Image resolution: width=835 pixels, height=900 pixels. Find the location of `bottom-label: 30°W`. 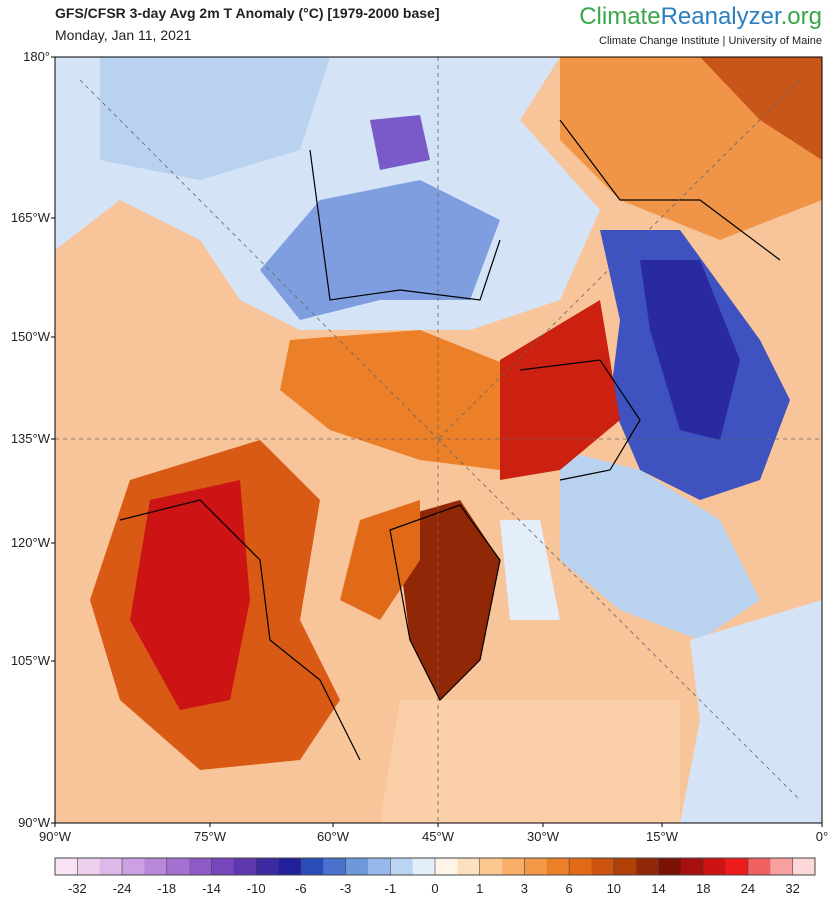

bottom-label: 30°W is located at coordinates (543, 836).